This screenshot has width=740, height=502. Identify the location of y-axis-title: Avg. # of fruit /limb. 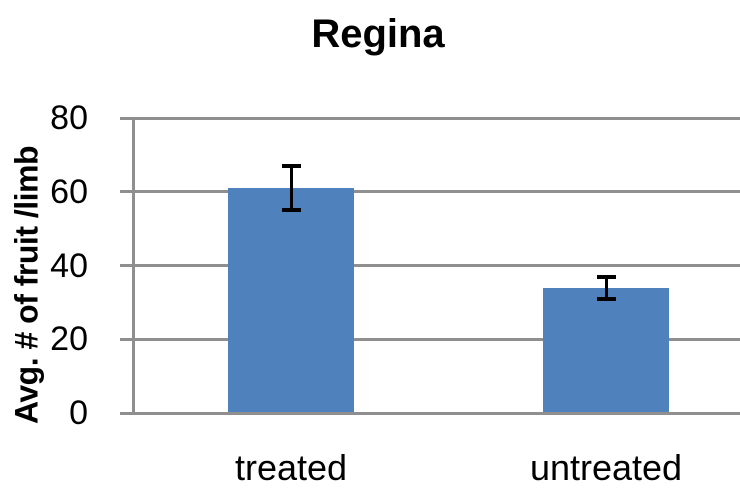
(26, 285).